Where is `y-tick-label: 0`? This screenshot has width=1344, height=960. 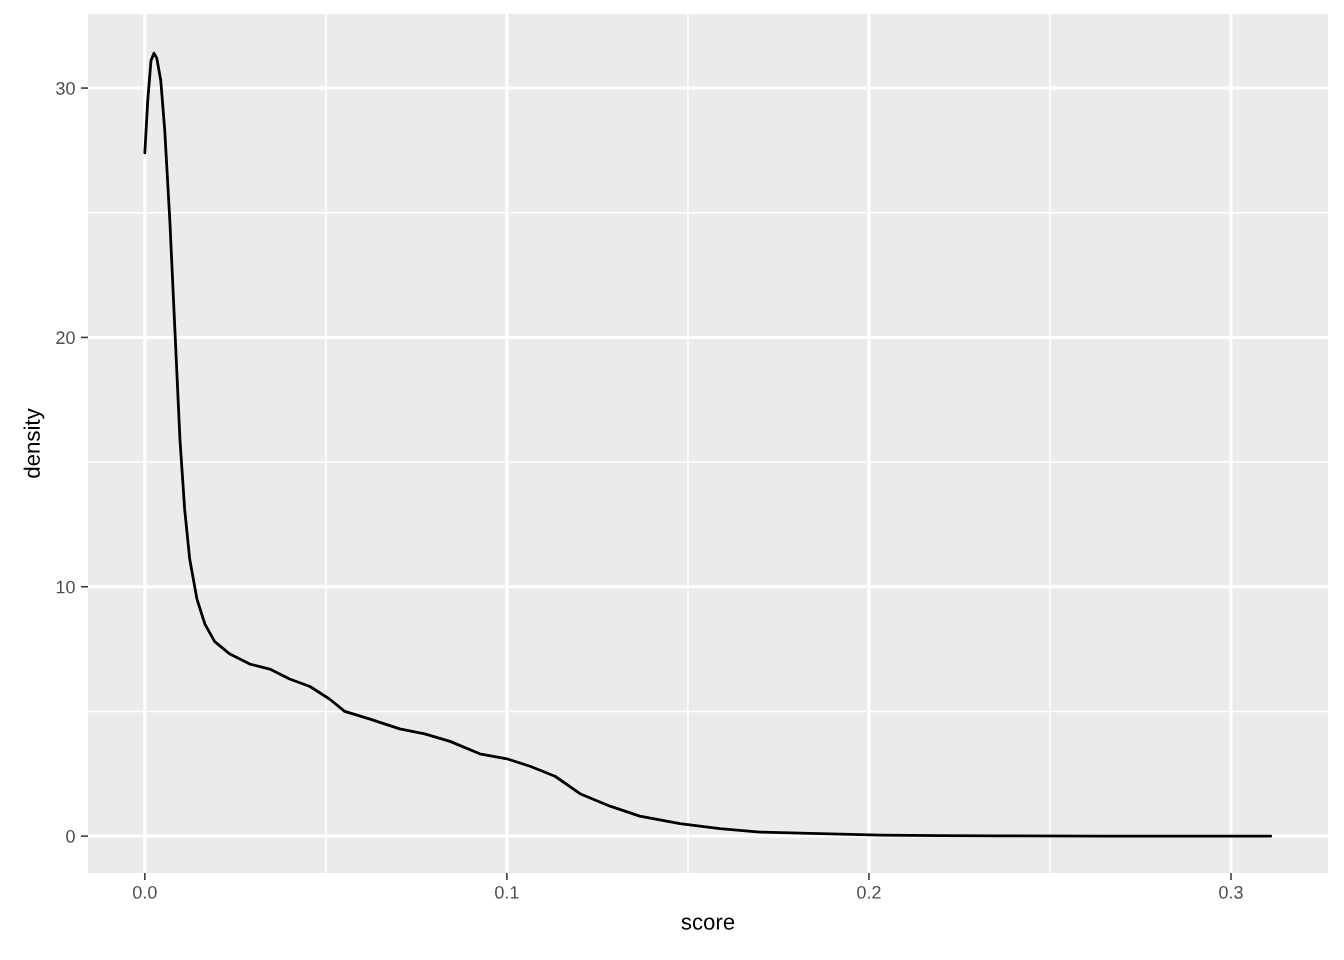 y-tick-label: 0 is located at coordinates (70, 836).